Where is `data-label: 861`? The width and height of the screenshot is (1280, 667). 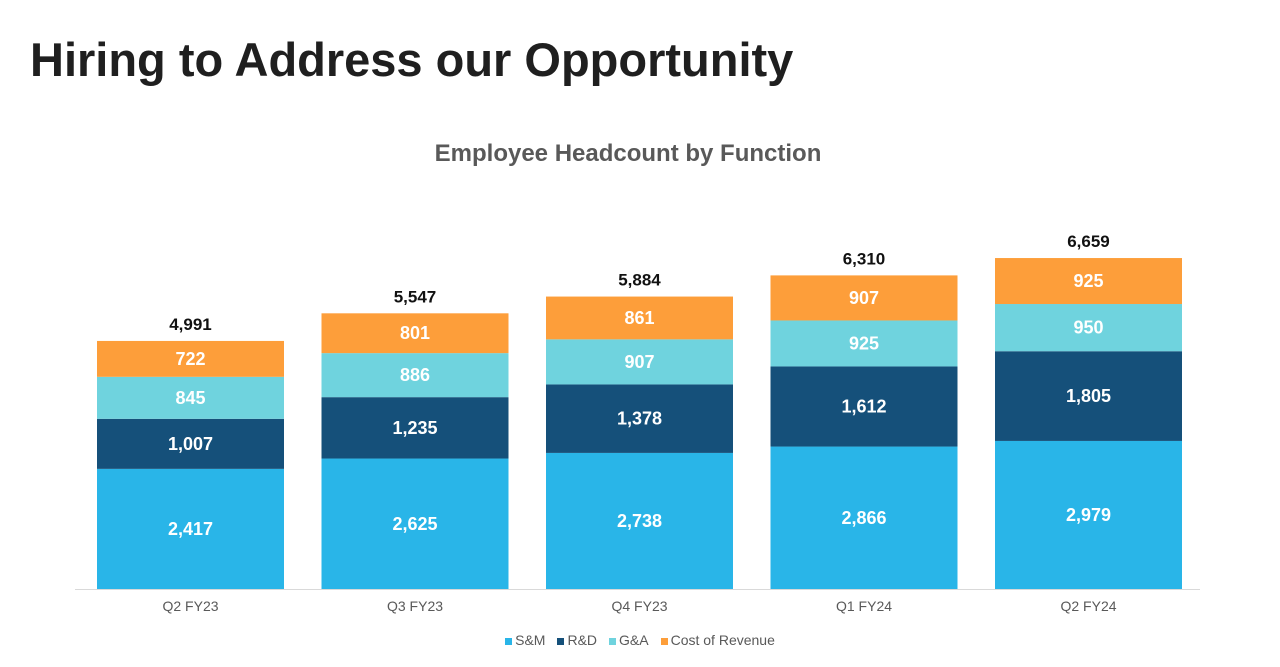
data-label: 861 is located at coordinates (639, 318).